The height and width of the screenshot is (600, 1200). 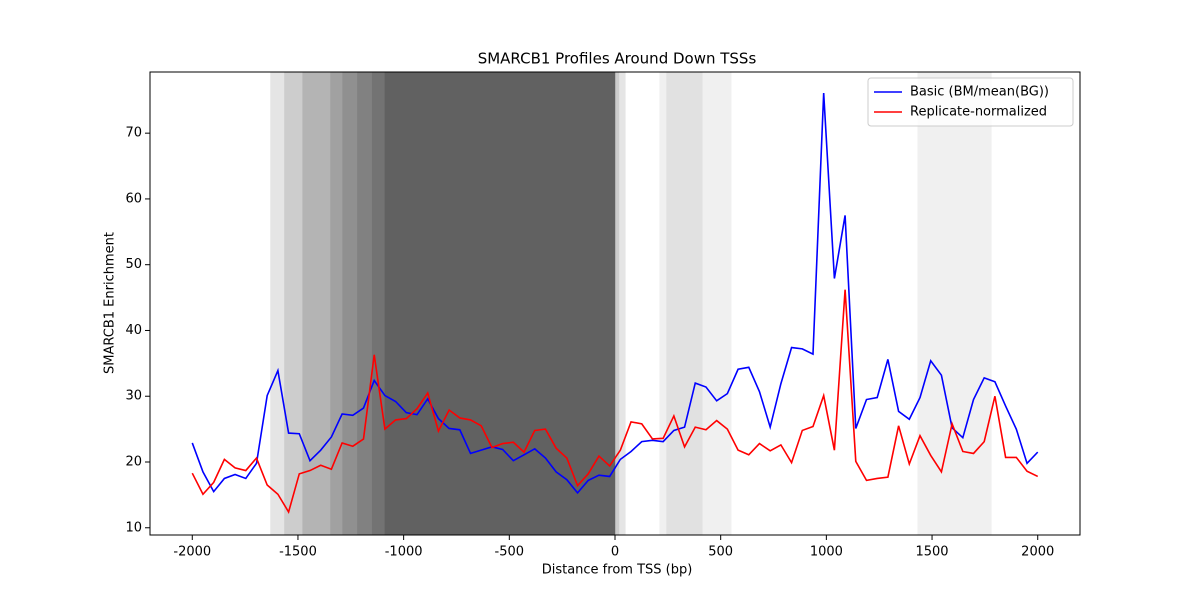 What do you see at coordinates (720, 552) in the screenshot?
I see `x-tick-label: 500` at bounding box center [720, 552].